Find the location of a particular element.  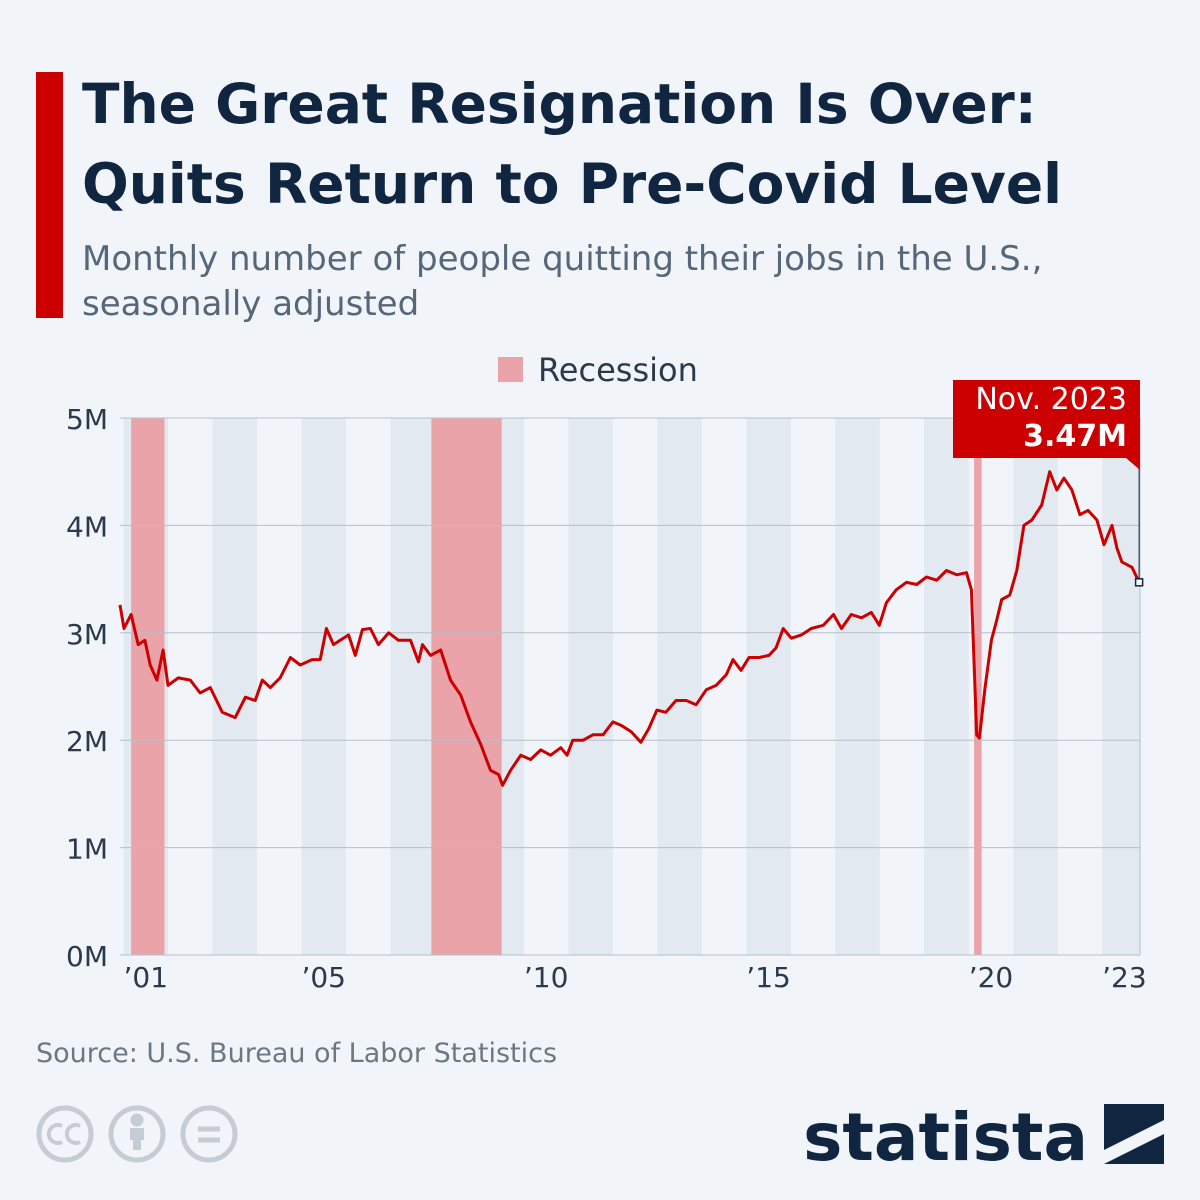

y-tick-label: 5M is located at coordinates (87, 419).